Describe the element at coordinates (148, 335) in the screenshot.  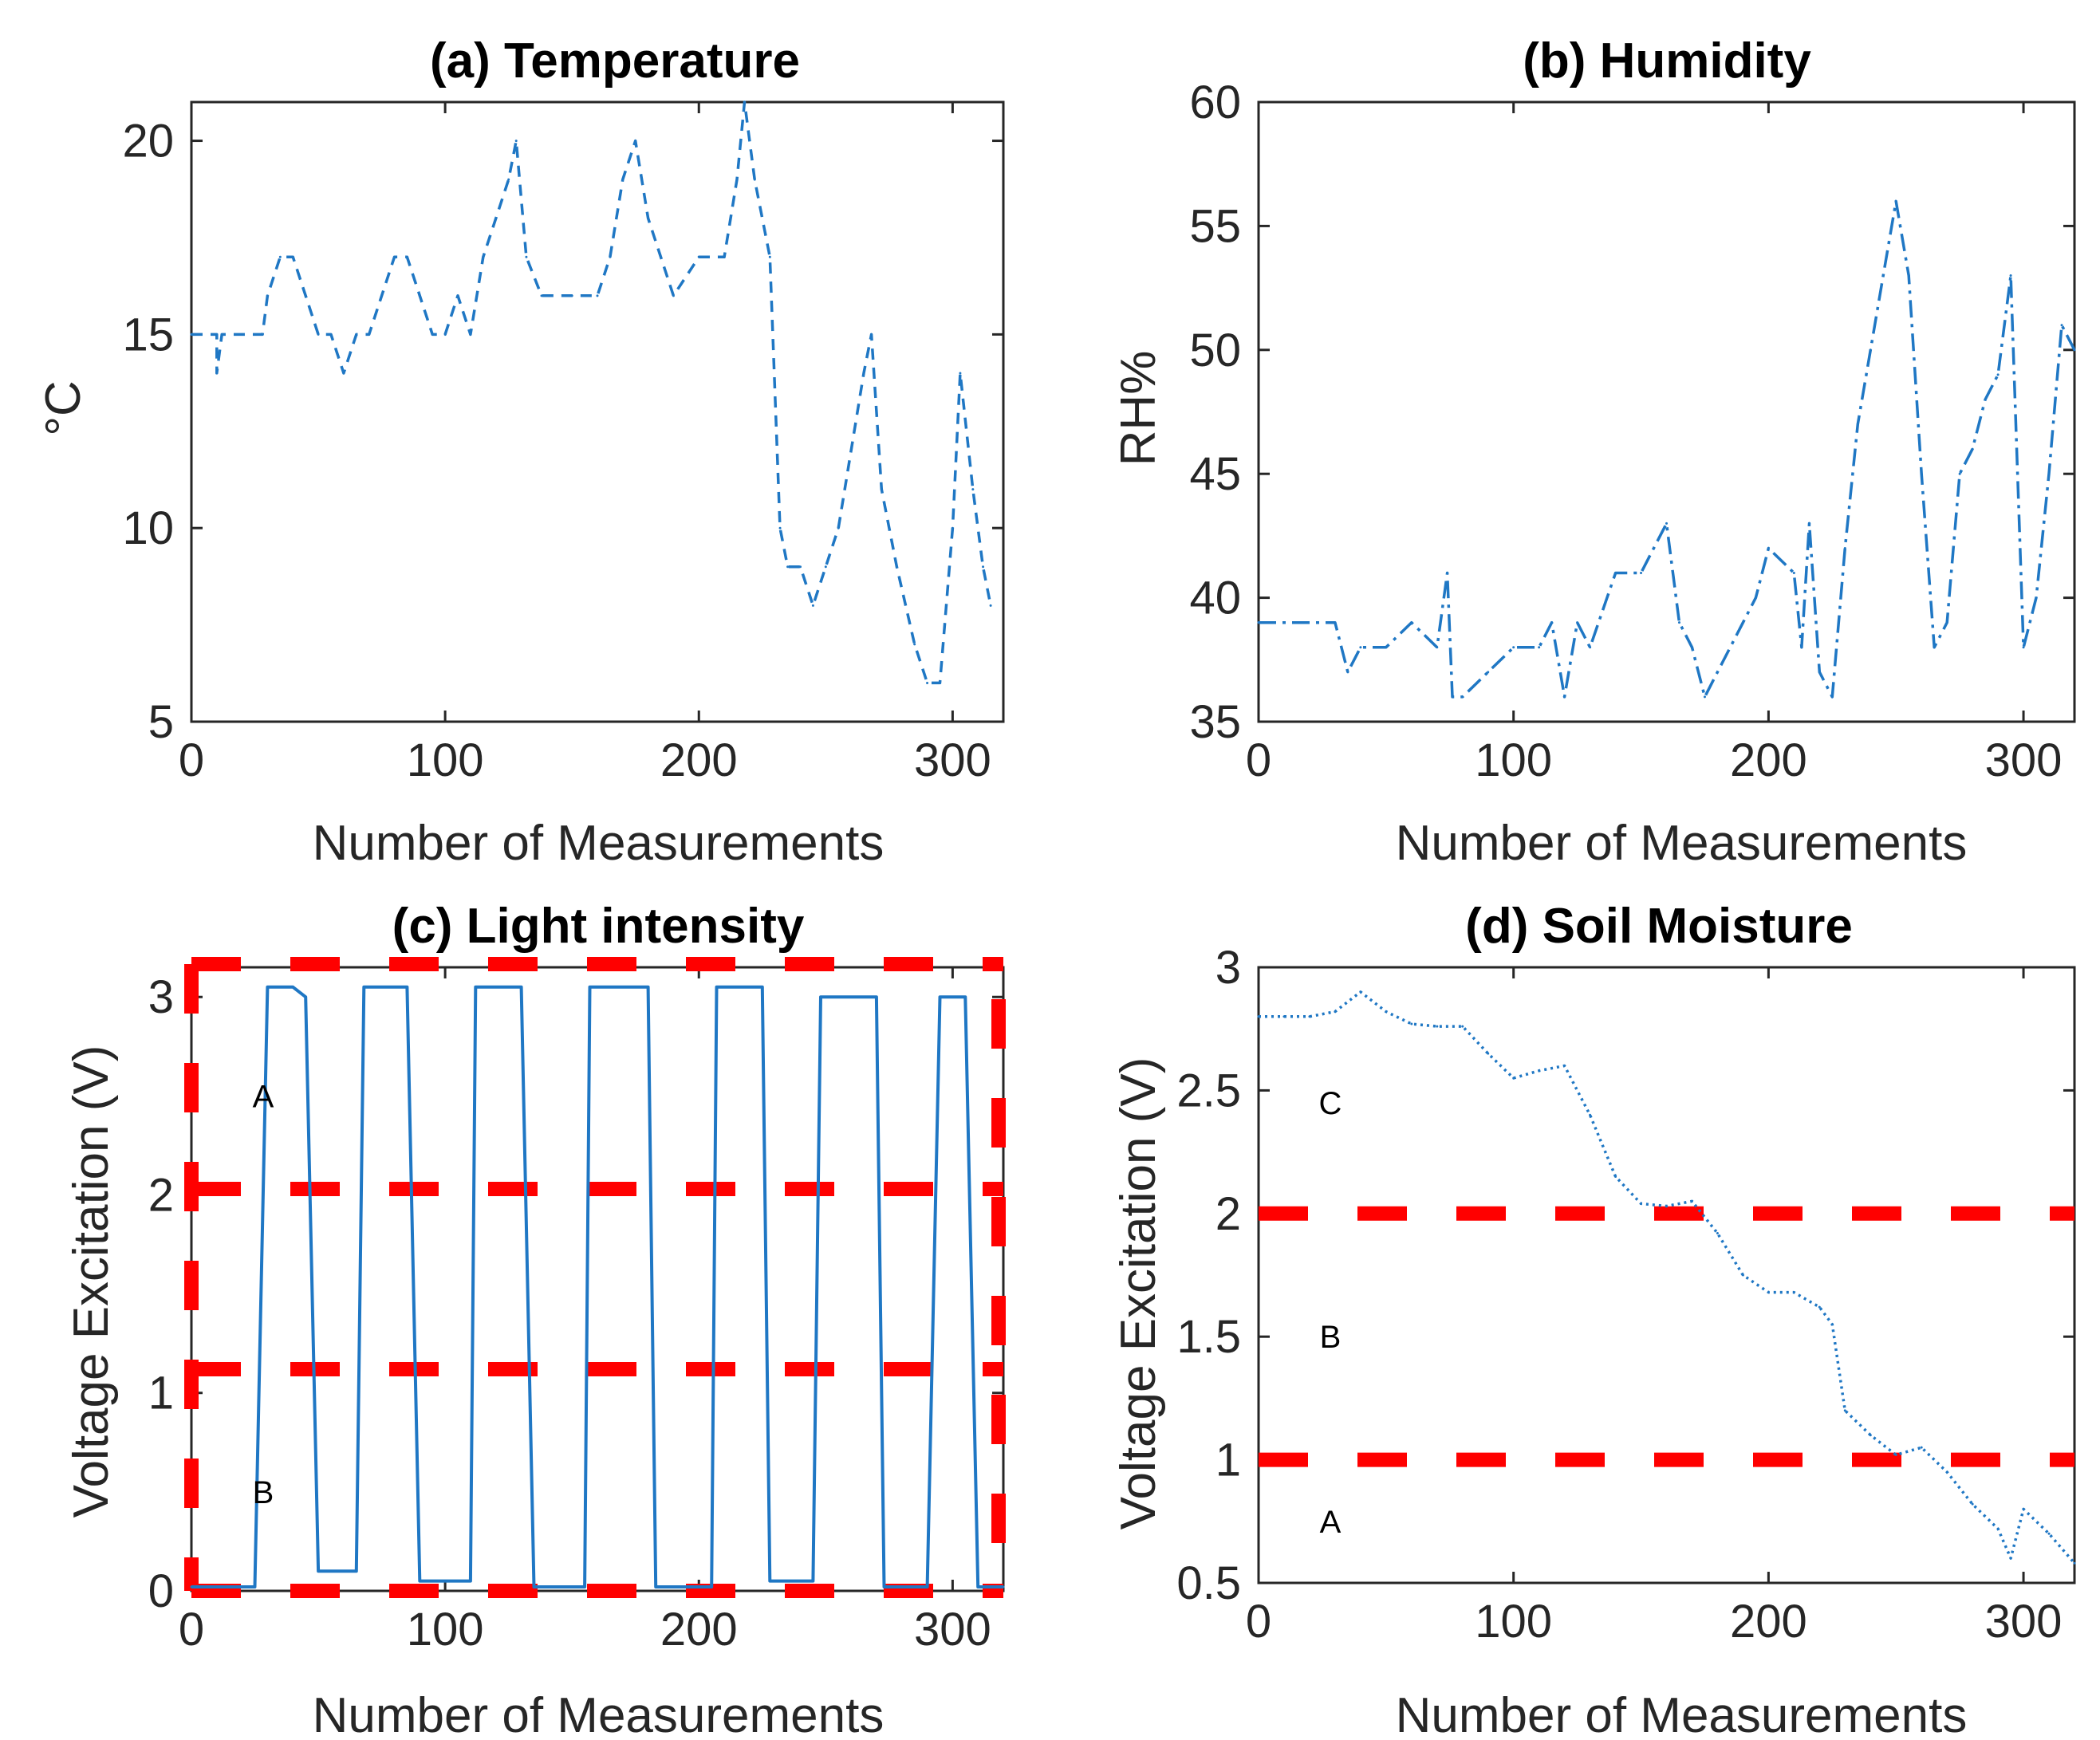
I see `y-tick-label: 15` at that location.